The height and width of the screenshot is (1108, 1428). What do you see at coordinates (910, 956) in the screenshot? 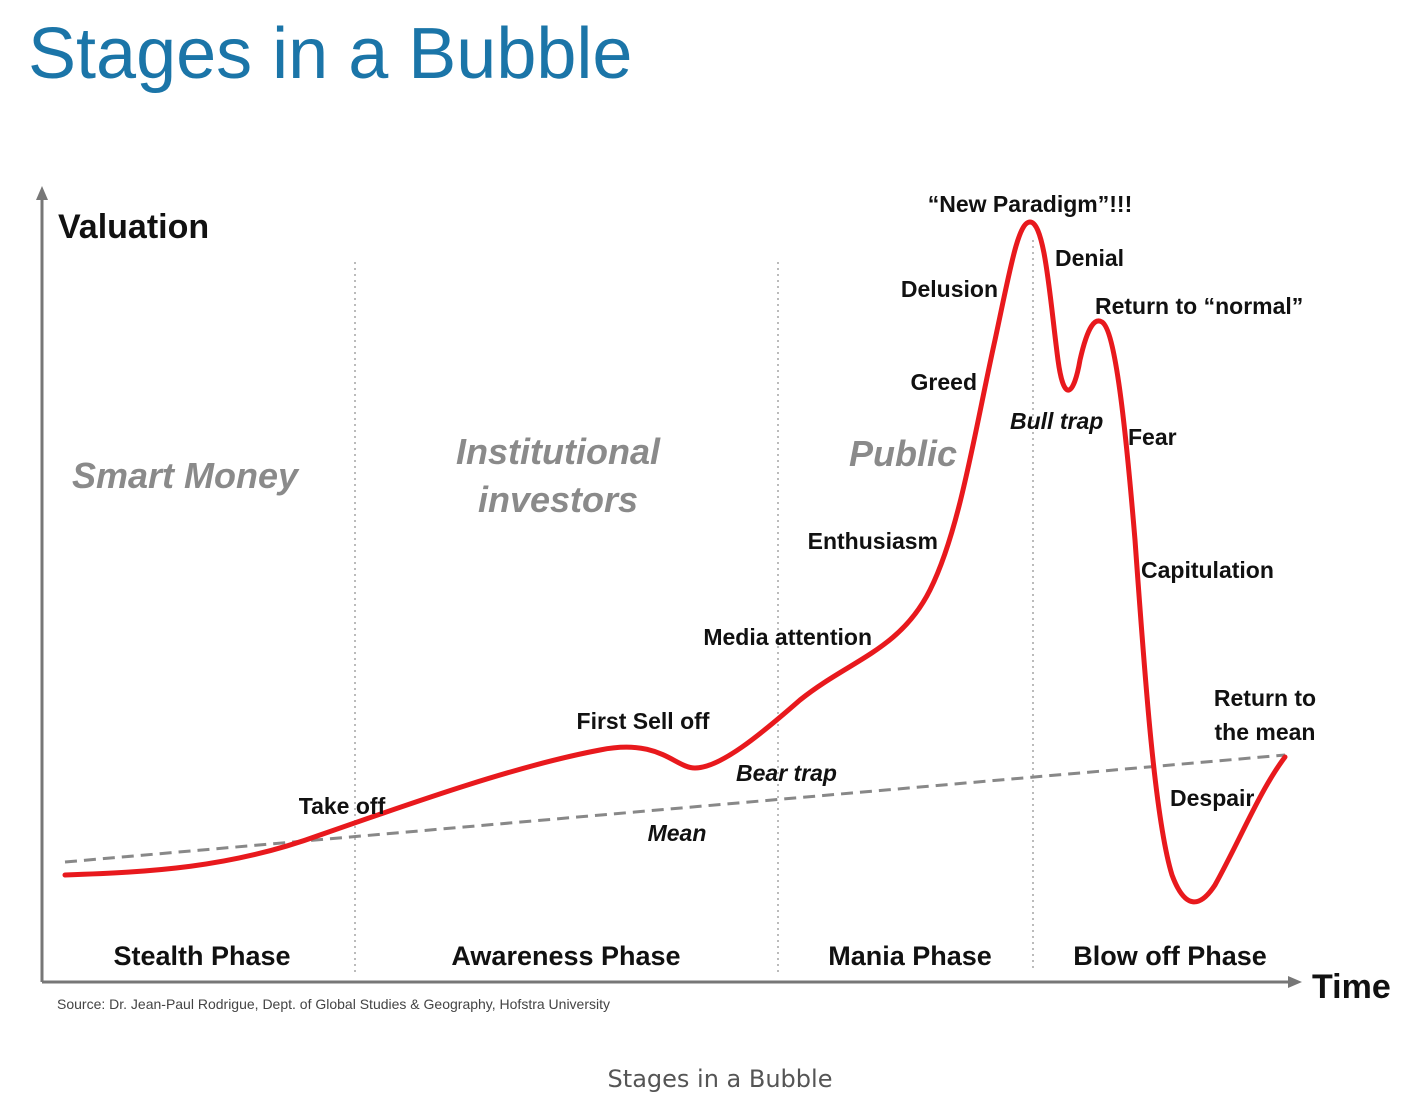
I see `phase-label: Mania Phase` at bounding box center [910, 956].